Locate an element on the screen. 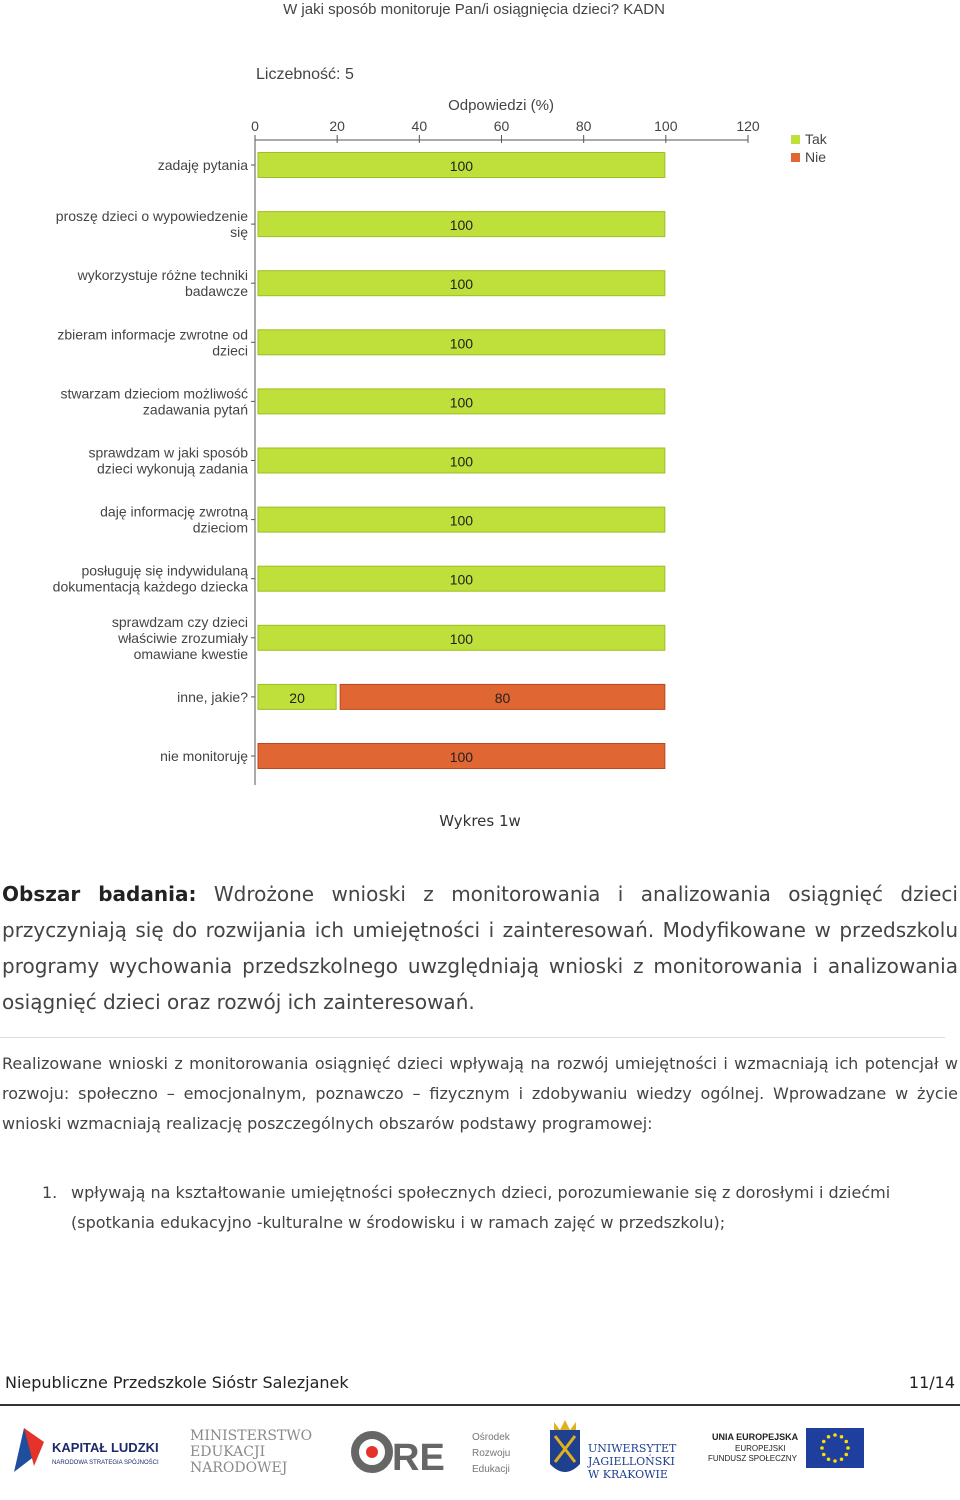 This screenshot has height=1500, width=960. chart-caption: Wykres 1w is located at coordinates (480, 821).